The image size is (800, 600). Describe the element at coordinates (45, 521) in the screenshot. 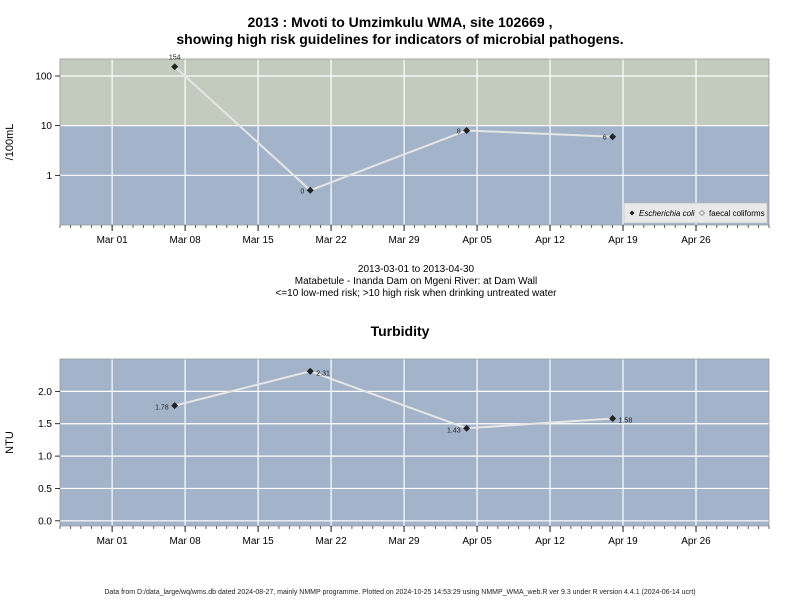

I see `y-tick-label: 0.0` at that location.